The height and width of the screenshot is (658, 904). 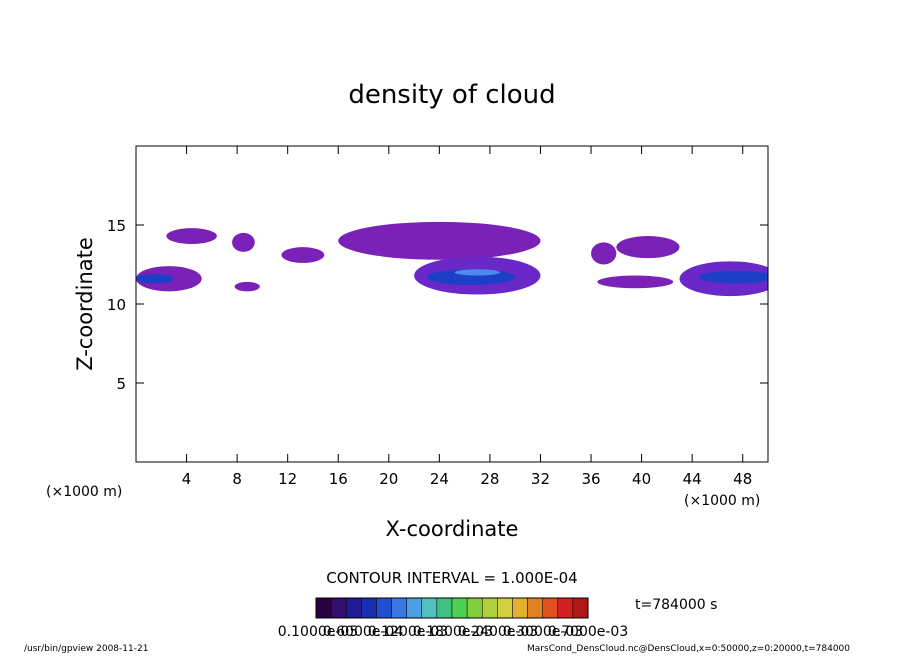 What do you see at coordinates (439, 479) in the screenshot?
I see `x-tick-label: 24` at bounding box center [439, 479].